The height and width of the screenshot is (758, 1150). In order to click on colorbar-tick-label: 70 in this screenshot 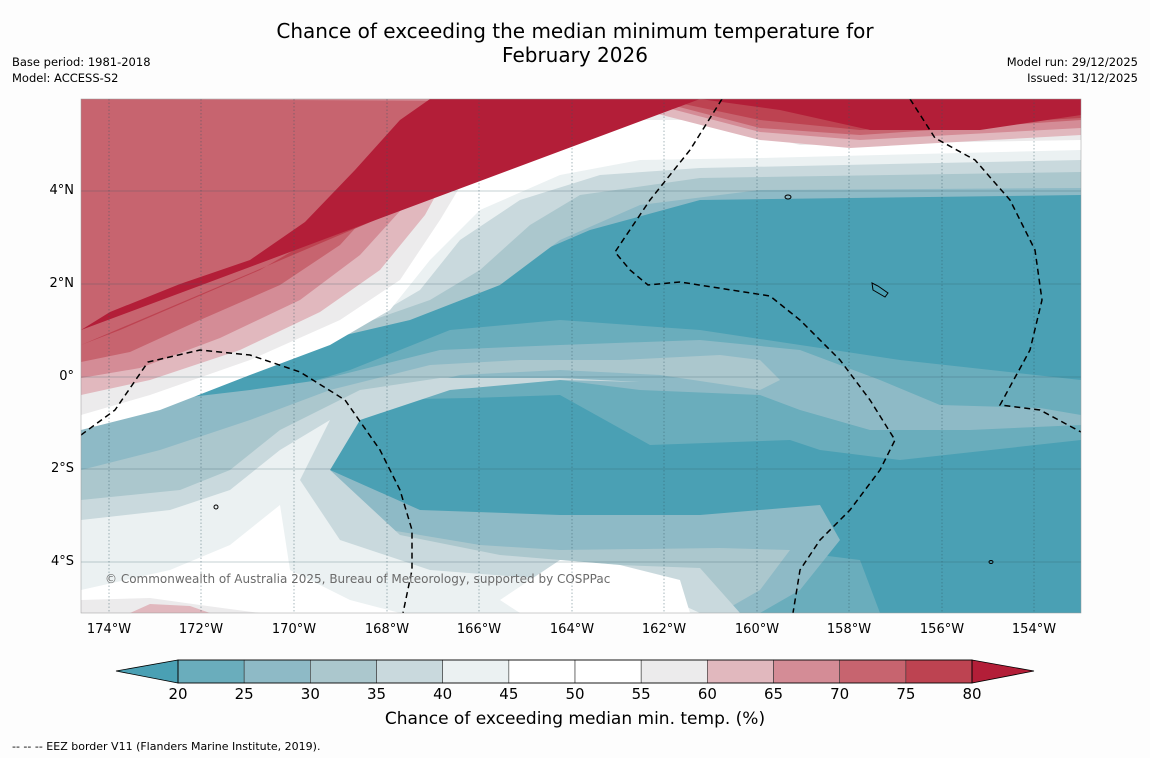, I will do `click(840, 694)`.